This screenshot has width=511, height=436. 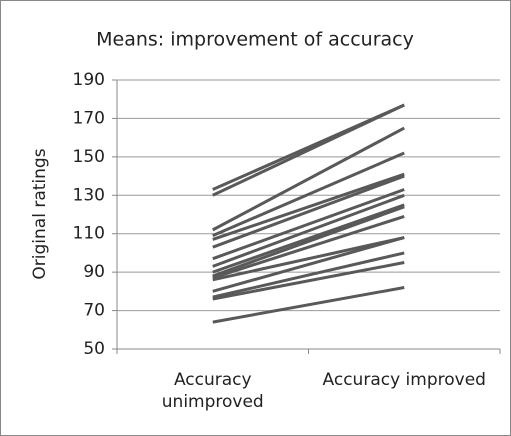 I want to click on y-tick-label: 170, so click(x=89, y=118).